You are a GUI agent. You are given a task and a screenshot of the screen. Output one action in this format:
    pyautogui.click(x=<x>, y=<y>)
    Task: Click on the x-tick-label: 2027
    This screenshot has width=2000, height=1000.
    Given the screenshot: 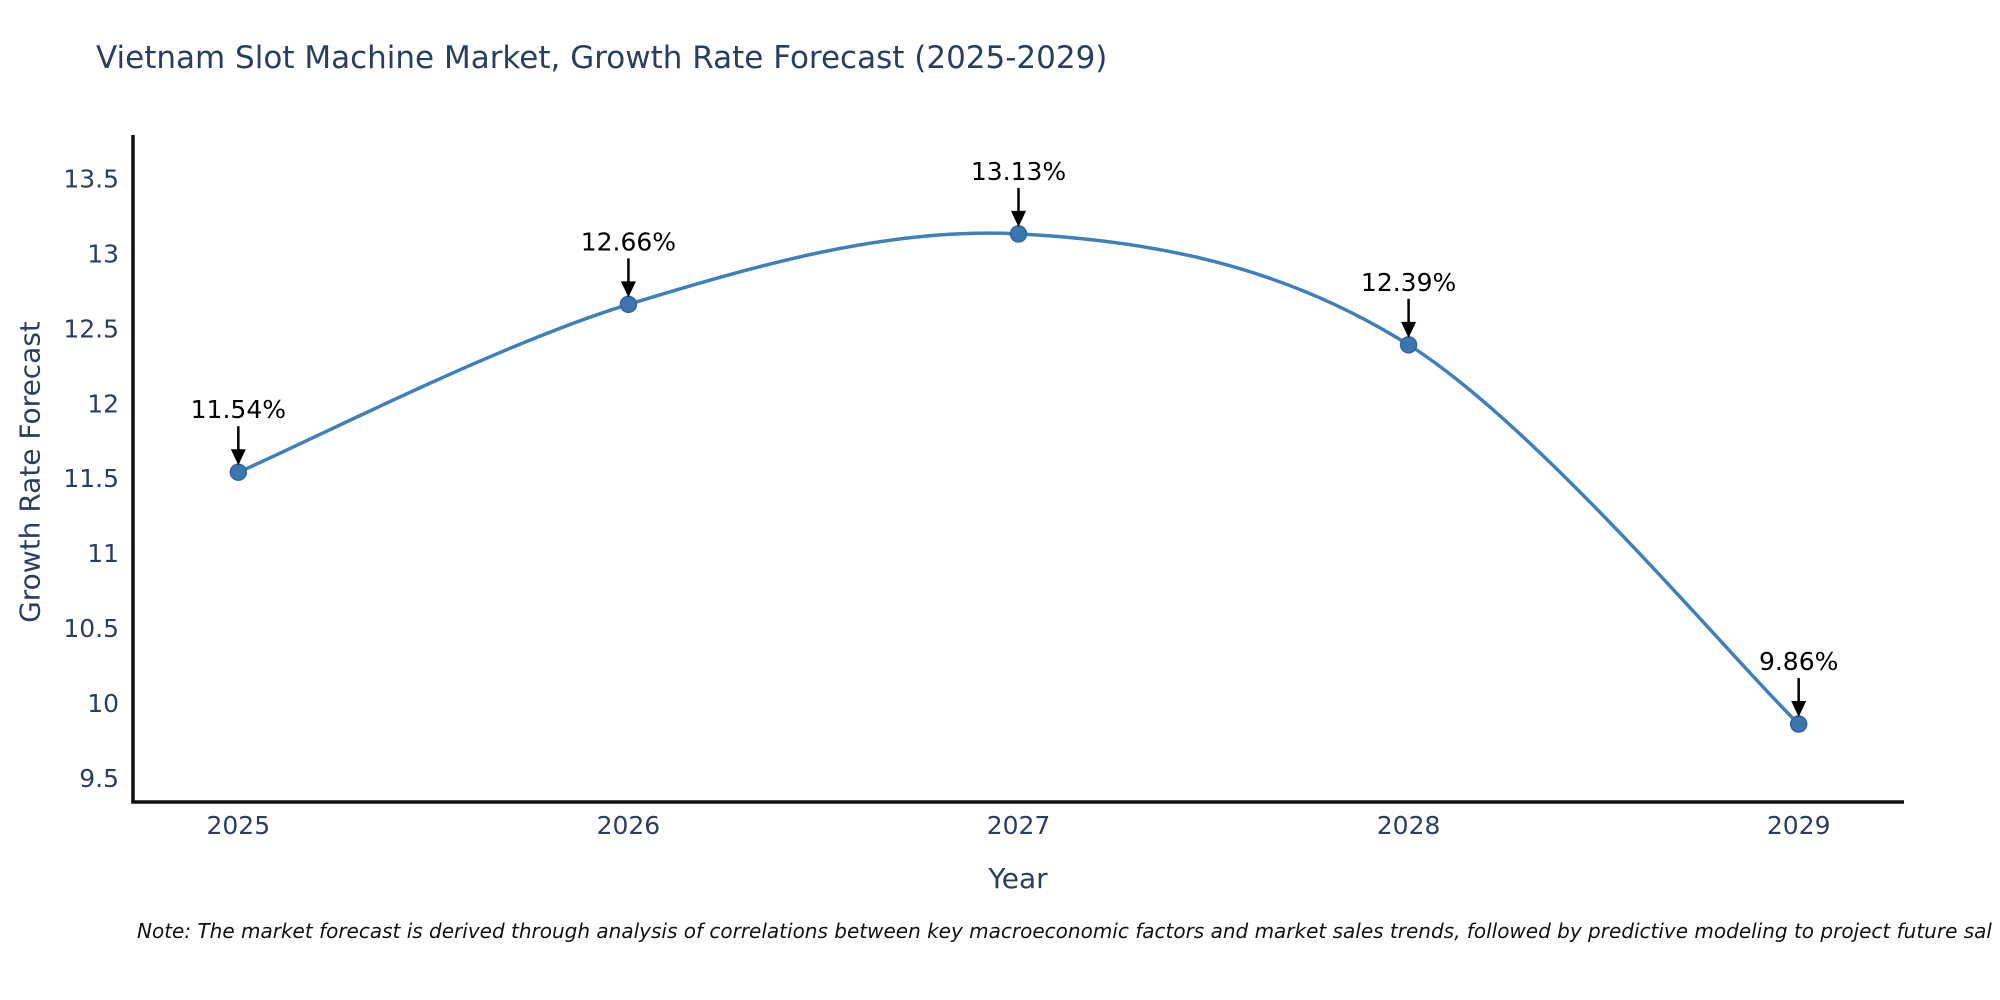 What is the action you would take?
    pyautogui.click(x=1019, y=825)
    